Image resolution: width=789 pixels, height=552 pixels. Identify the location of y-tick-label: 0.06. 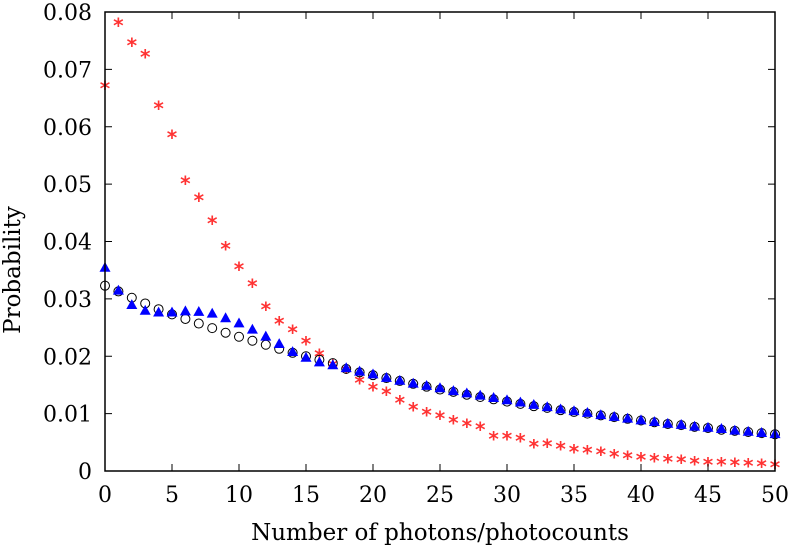
(67, 128).